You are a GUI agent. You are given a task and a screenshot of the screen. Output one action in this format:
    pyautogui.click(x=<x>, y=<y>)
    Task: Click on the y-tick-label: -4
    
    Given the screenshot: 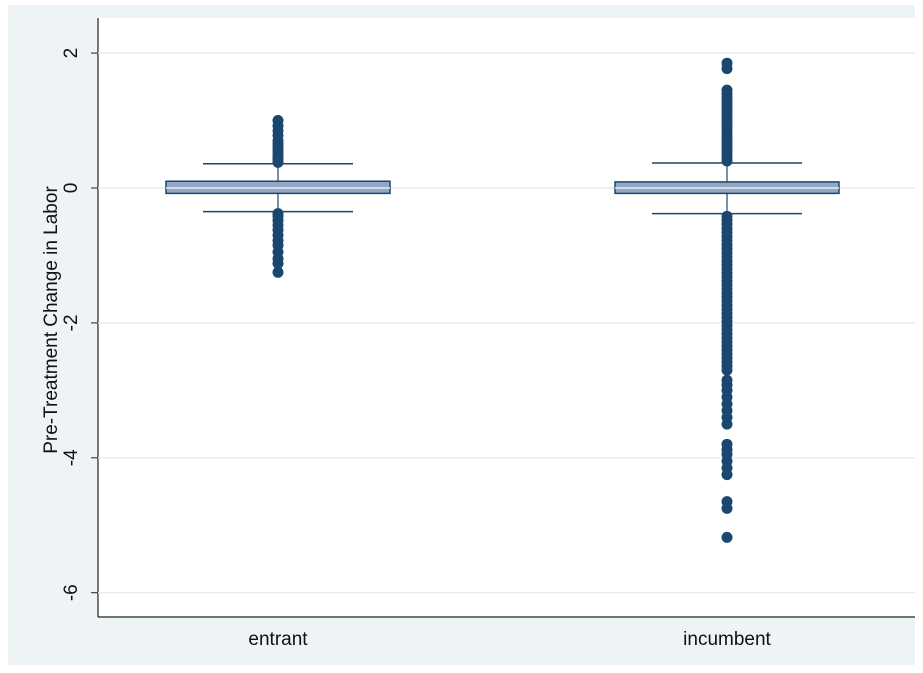 What is the action you would take?
    pyautogui.click(x=71, y=457)
    